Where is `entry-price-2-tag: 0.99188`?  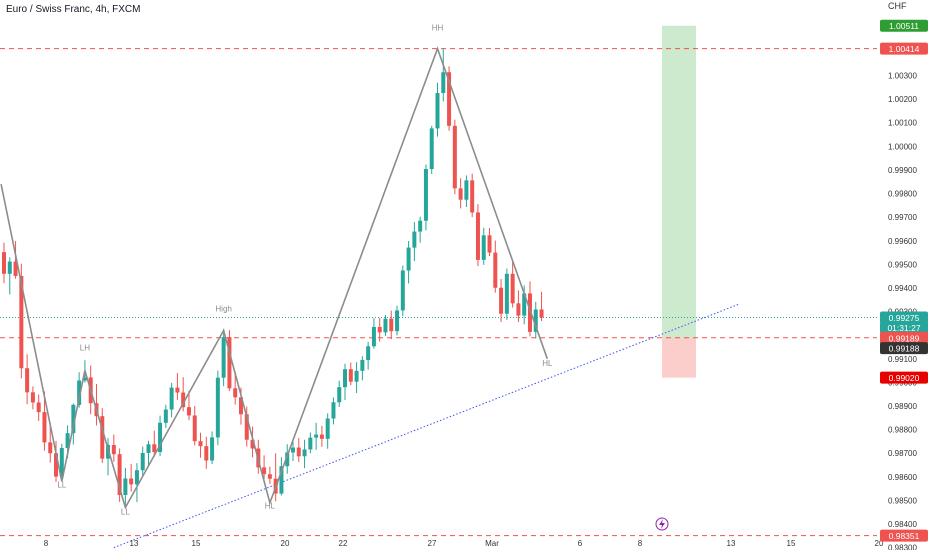 entry-price-2-tag: 0.99188 is located at coordinates (904, 348).